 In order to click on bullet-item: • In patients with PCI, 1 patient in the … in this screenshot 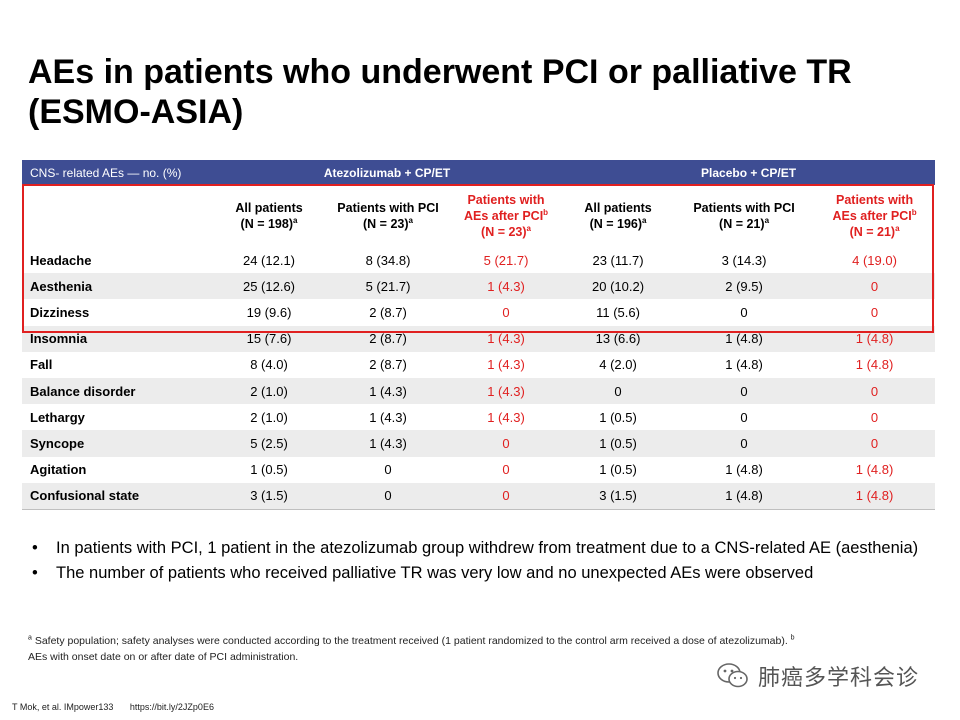, I will do `click(482, 548)`.